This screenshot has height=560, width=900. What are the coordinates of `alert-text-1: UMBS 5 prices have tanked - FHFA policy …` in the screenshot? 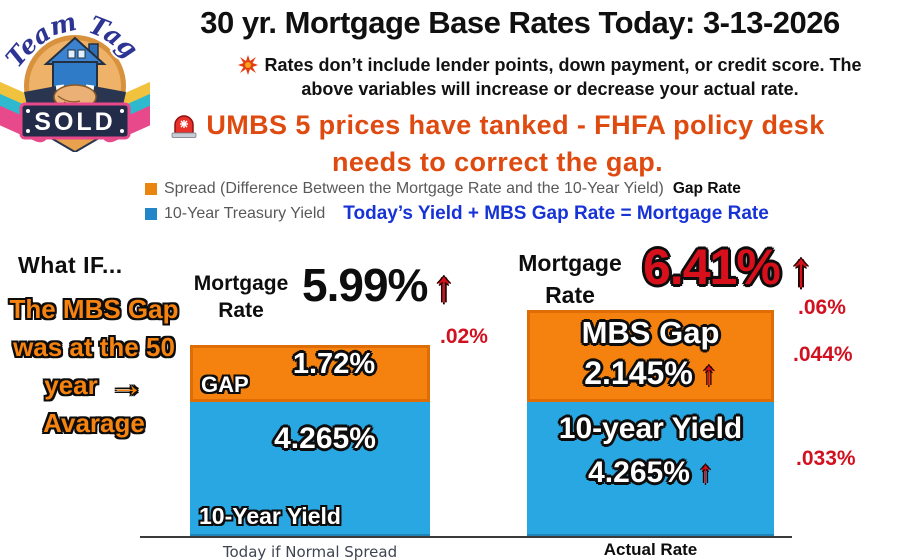 It's located at (515, 125).